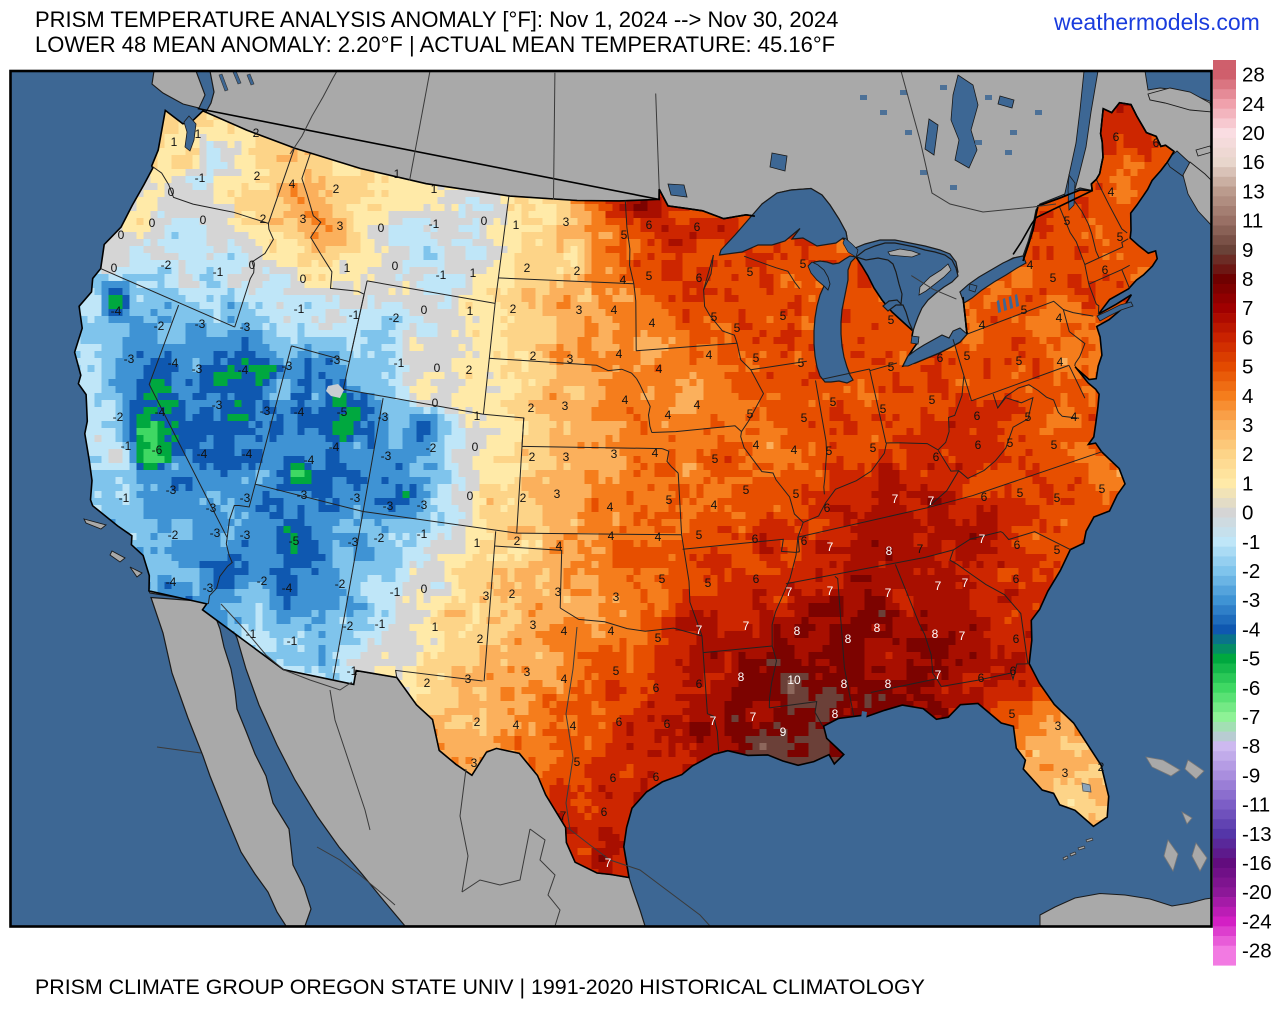  I want to click on svg-text: 13, so click(1253, 191).